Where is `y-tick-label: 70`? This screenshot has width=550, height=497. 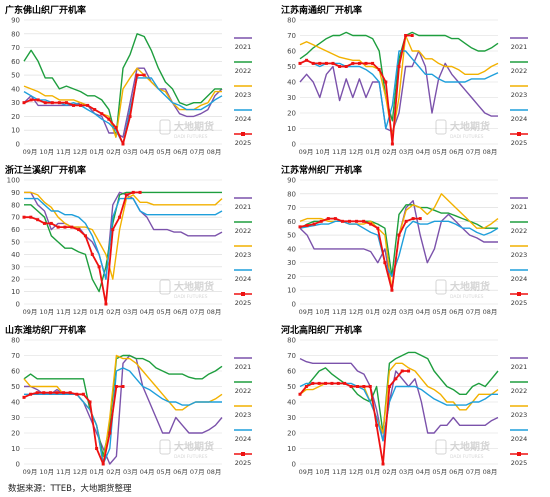
y-tick-label: 70 is located at coordinates (291, 208).